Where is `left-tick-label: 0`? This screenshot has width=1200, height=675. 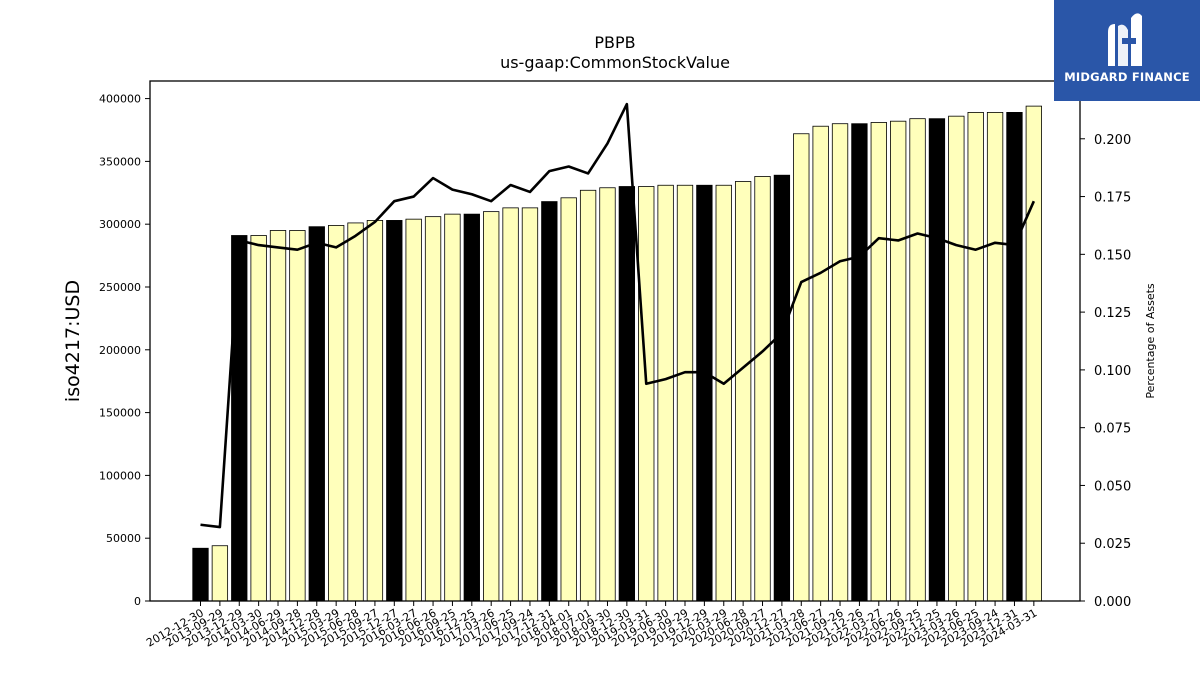 left-tick-label: 0 is located at coordinates (137, 601).